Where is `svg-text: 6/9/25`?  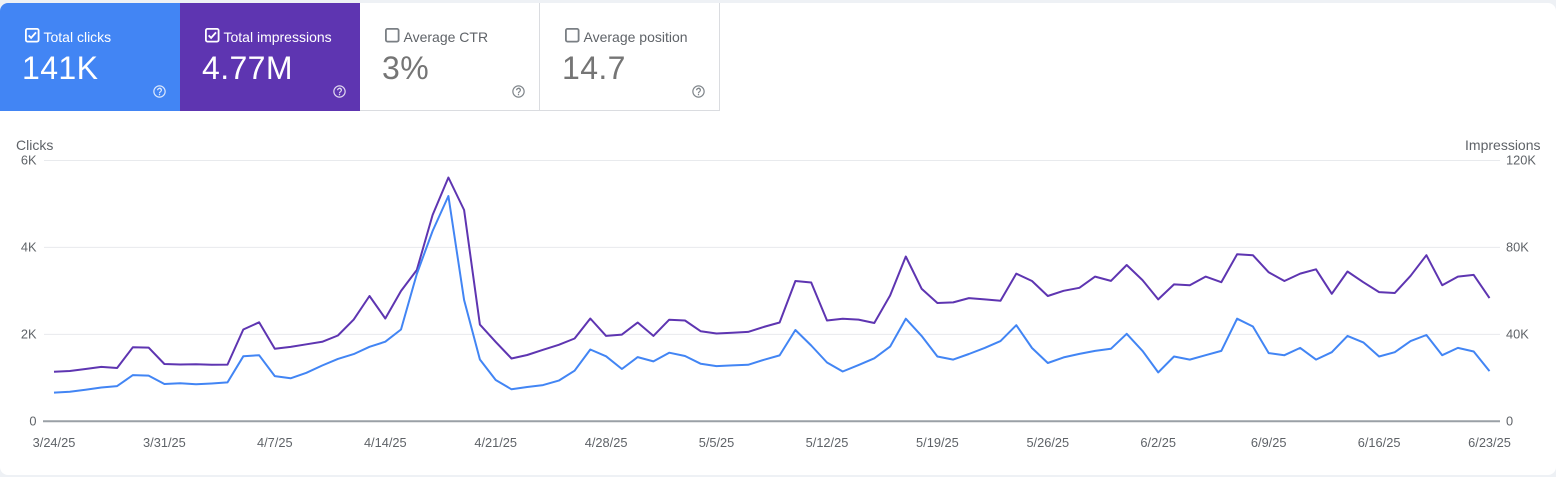
svg-text: 6/9/25 is located at coordinates (1269, 442).